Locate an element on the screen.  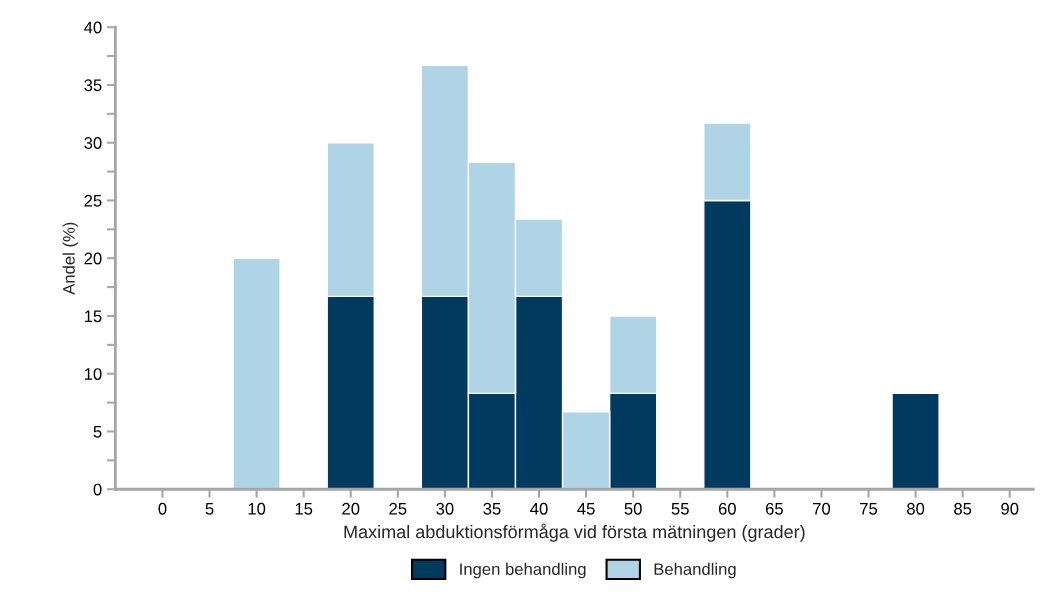
x-tick-label: 65 is located at coordinates (774, 508).